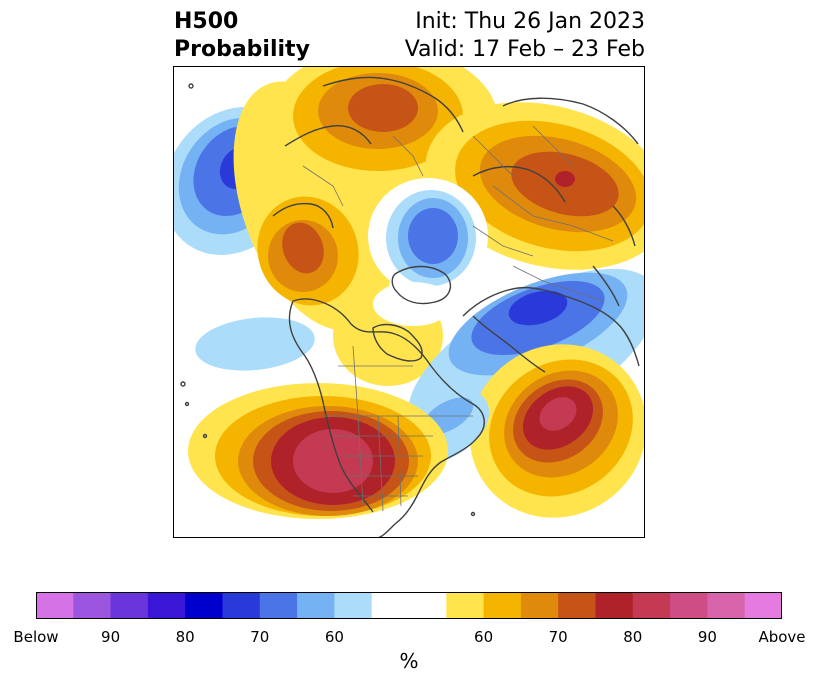  Describe the element at coordinates (242, 36) in the screenshot. I see `map-title-left: H500 Probability` at that location.